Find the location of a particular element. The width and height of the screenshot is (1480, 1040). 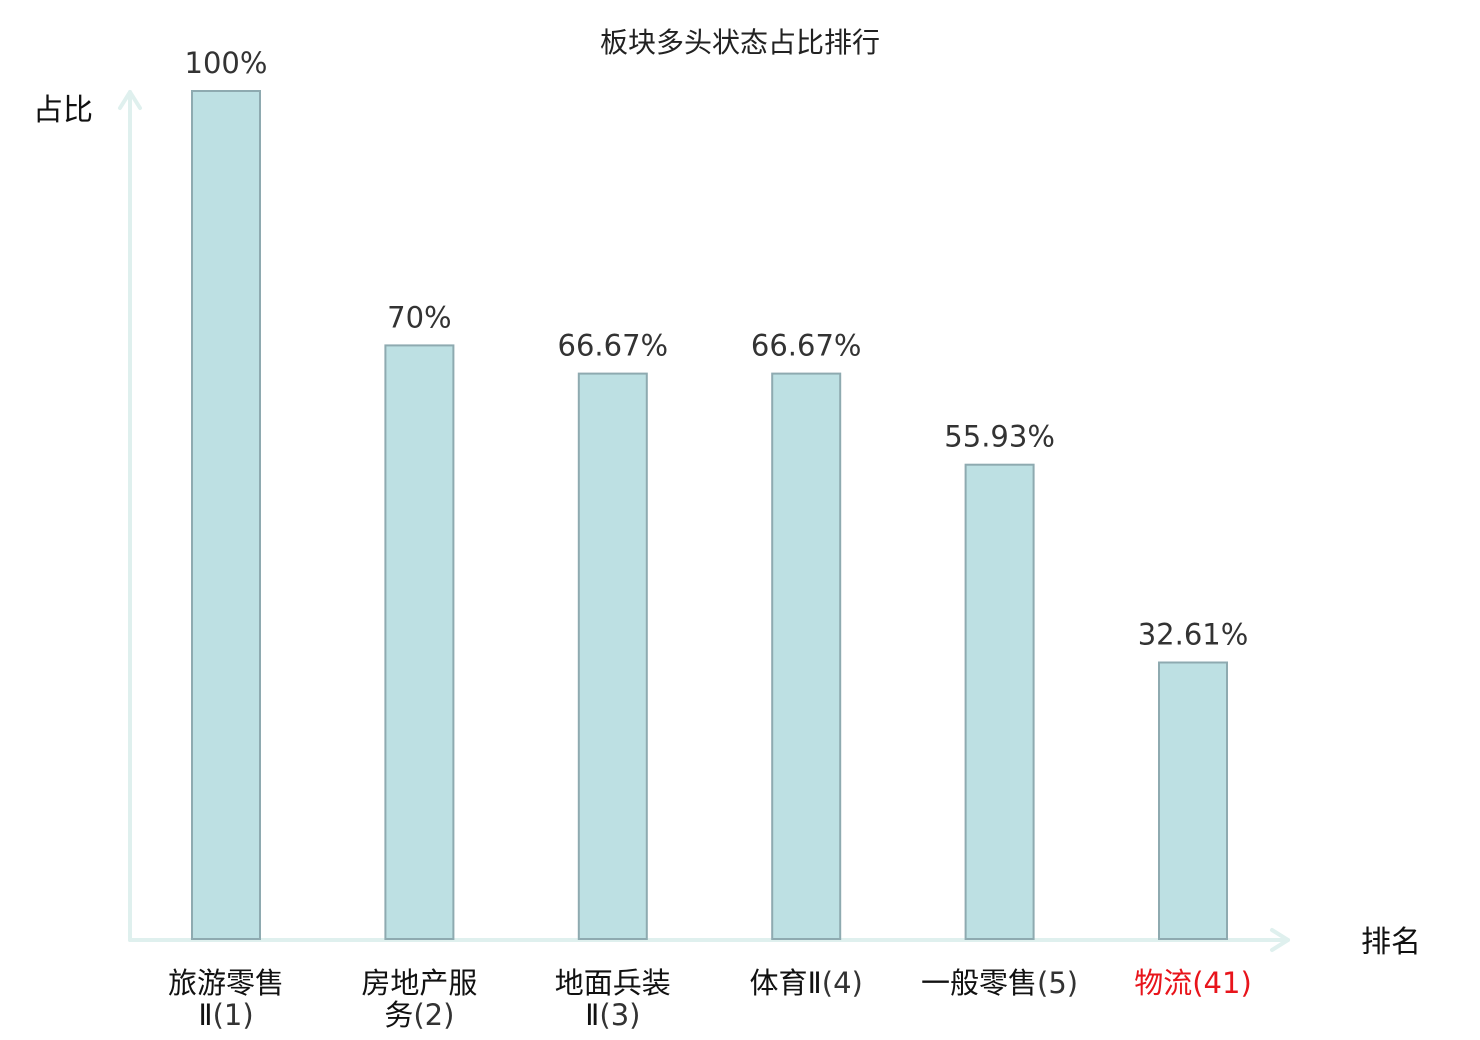

category-name-line2-1: Ⅱ is located at coordinates (205, 1015).